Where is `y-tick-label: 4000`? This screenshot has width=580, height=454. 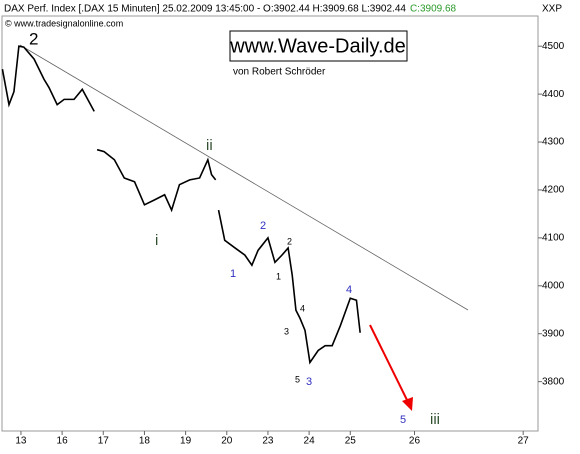
y-tick-label: 4000 is located at coordinates (553, 285).